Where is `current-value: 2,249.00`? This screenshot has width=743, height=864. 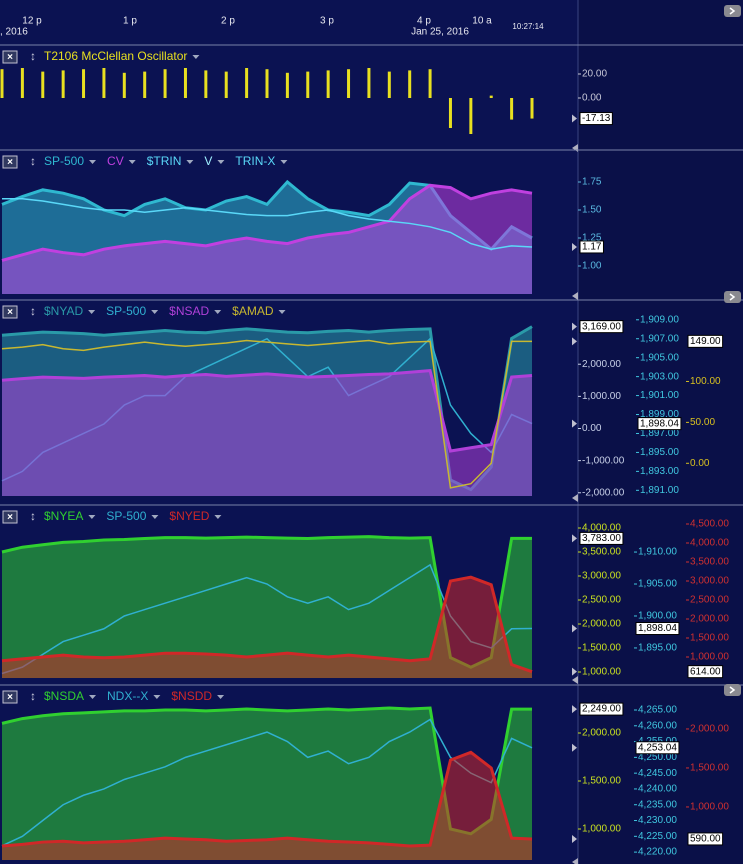 current-value: 2,249.00 is located at coordinates (601, 709).